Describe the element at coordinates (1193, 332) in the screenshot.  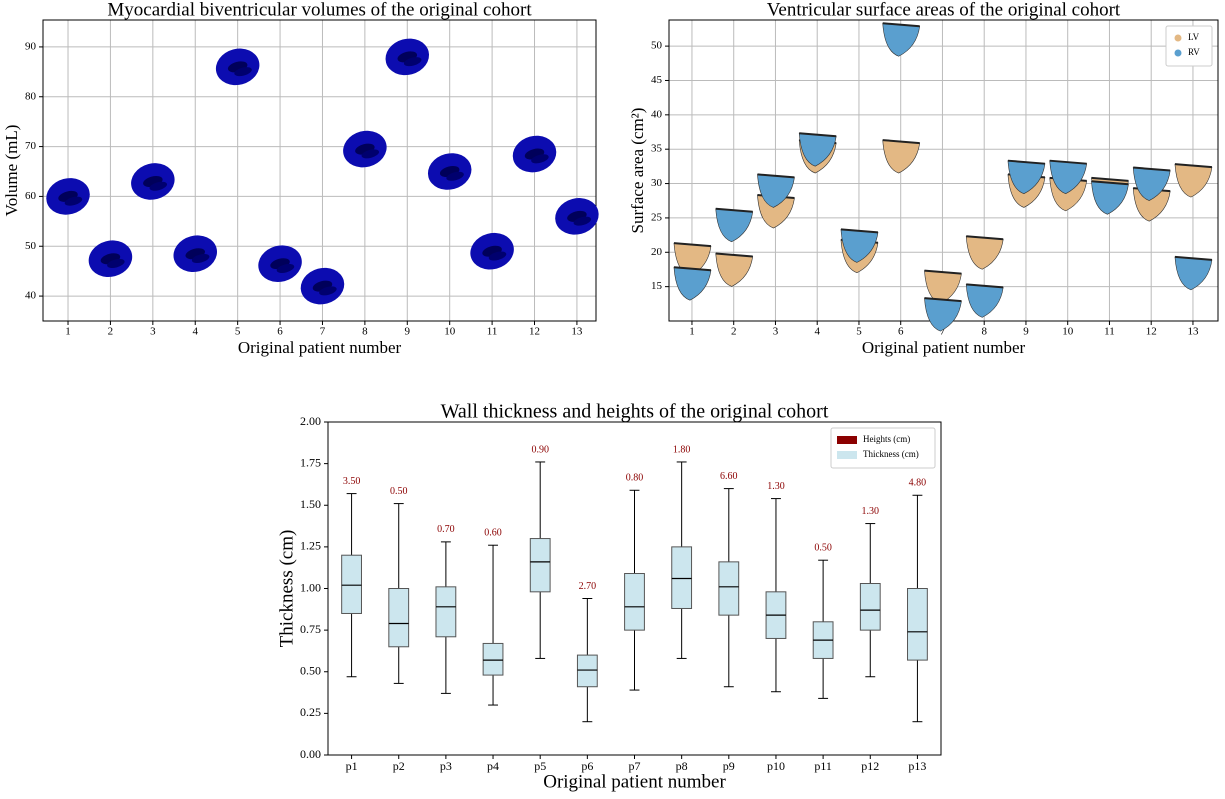
I see `x-tick-label: 13` at that location.